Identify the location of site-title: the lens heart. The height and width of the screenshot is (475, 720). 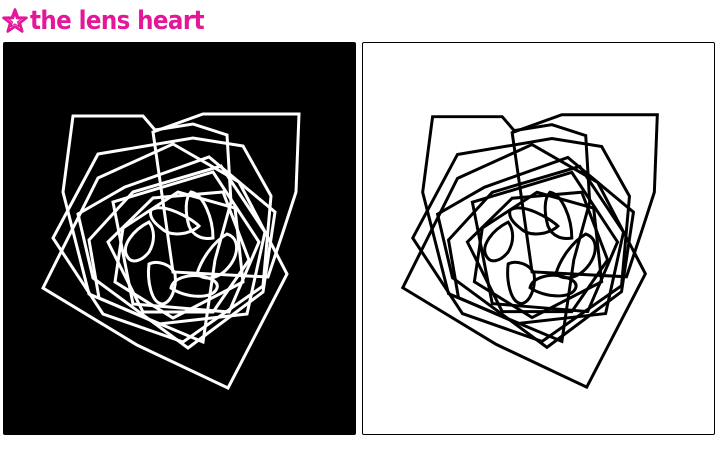
(117, 20).